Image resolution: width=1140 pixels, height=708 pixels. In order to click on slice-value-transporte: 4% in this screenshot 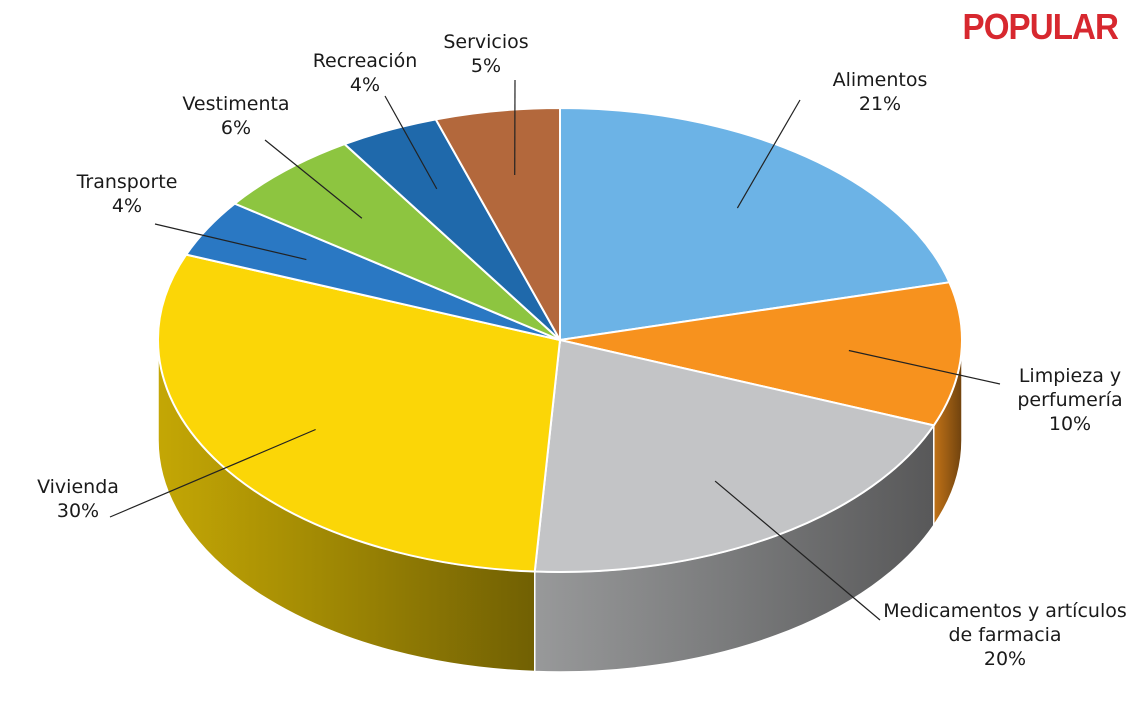, I will do `click(127, 206)`.